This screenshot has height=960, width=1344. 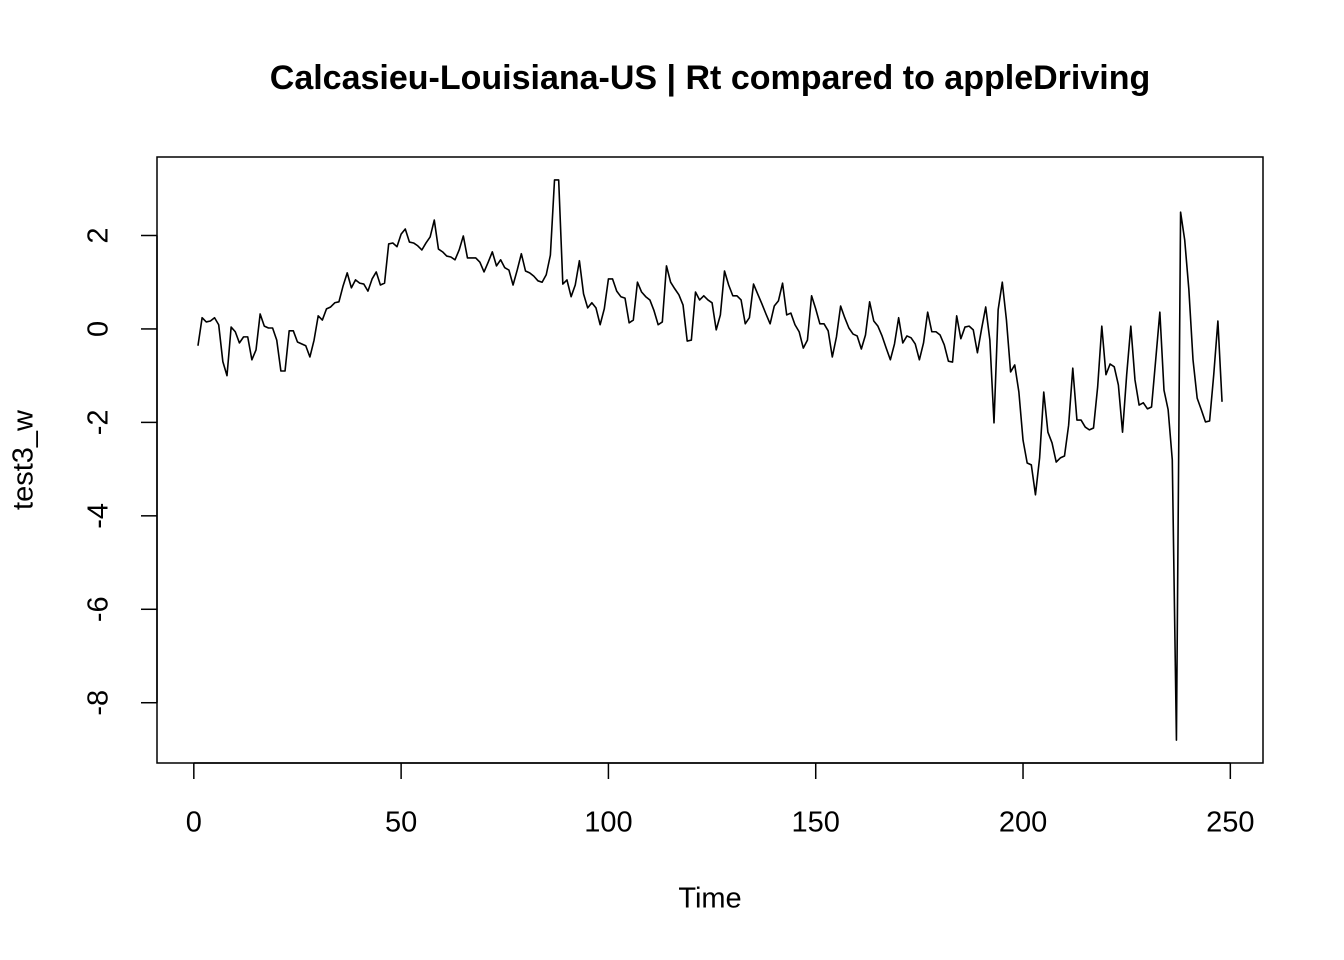 I want to click on y-axis-label: test3_w, so click(x=24, y=459).